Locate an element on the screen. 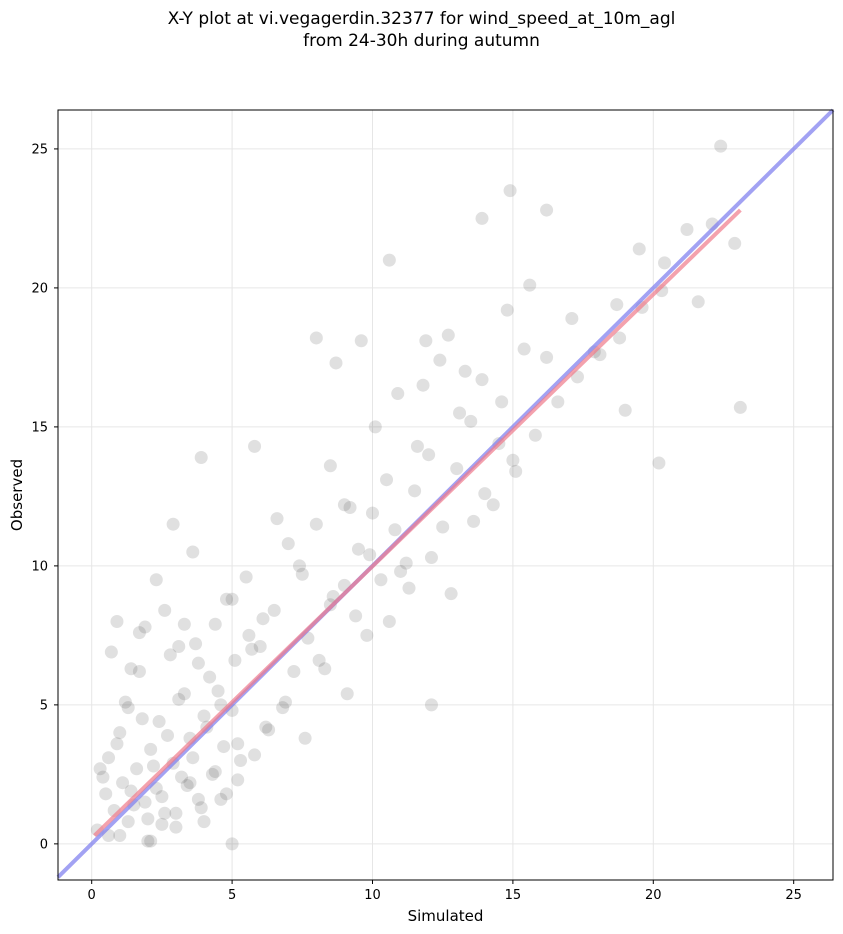 The height and width of the screenshot is (934, 843). y-tick-label: 5 is located at coordinates (44, 705).